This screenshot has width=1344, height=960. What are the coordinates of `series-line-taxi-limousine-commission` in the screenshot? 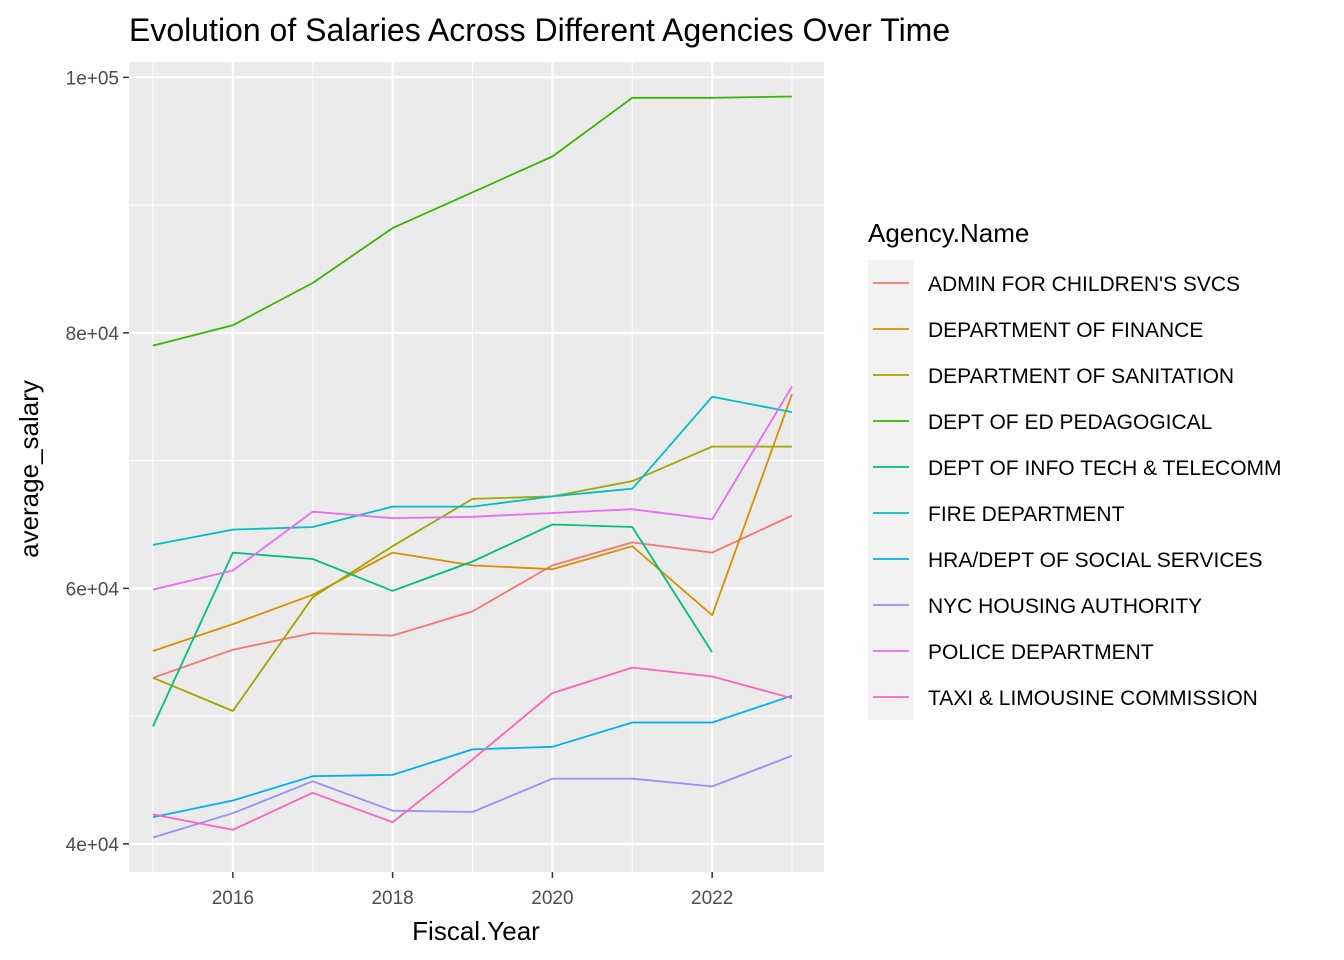 It's located at (472, 748).